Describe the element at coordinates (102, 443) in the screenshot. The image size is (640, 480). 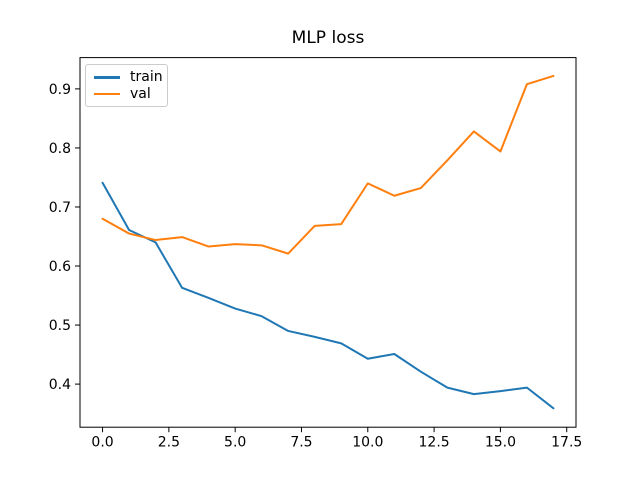
I see `x-tick-label: 0.0` at that location.